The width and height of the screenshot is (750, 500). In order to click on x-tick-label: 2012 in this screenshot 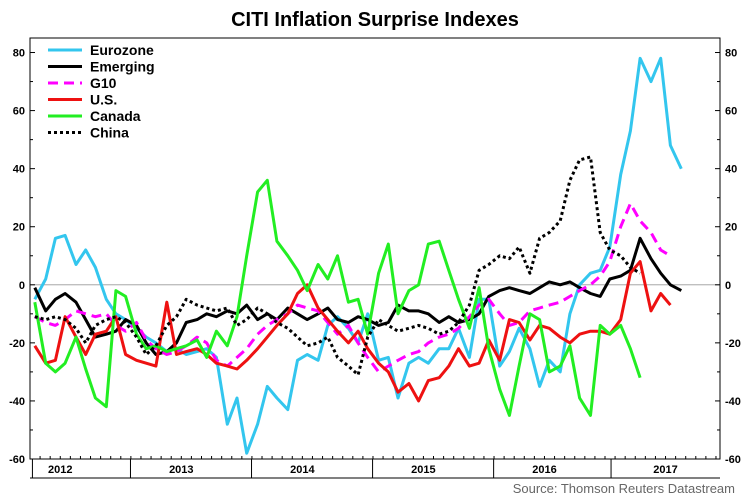, I will do `click(60, 470)`.